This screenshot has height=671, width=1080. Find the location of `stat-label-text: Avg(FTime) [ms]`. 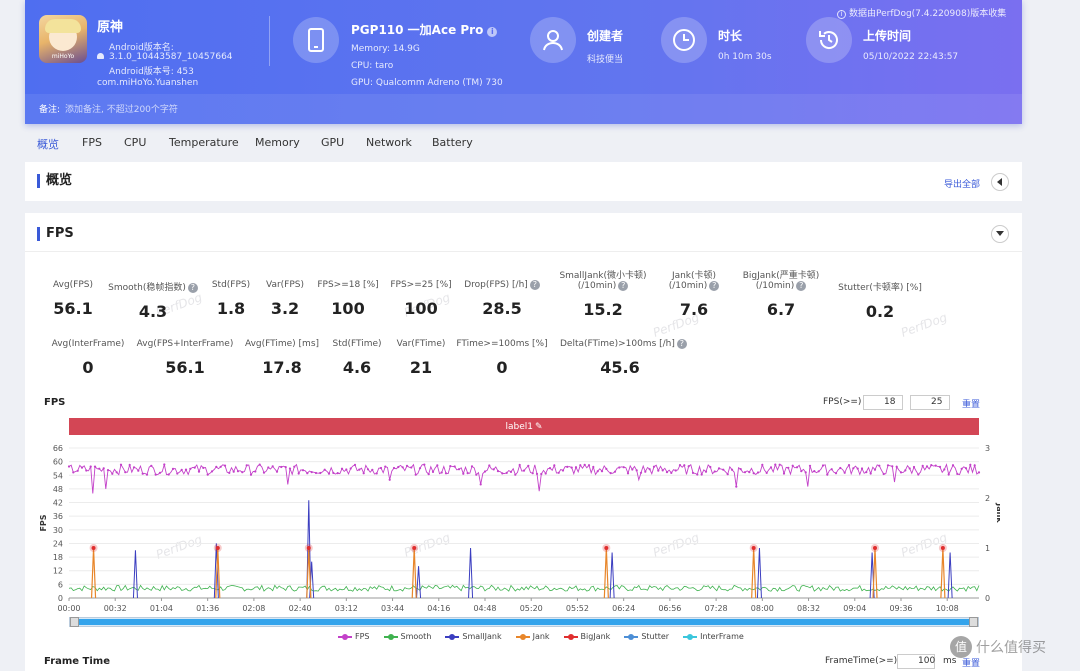

stat-label-text: Avg(FTime) [ms] is located at coordinates (282, 344).